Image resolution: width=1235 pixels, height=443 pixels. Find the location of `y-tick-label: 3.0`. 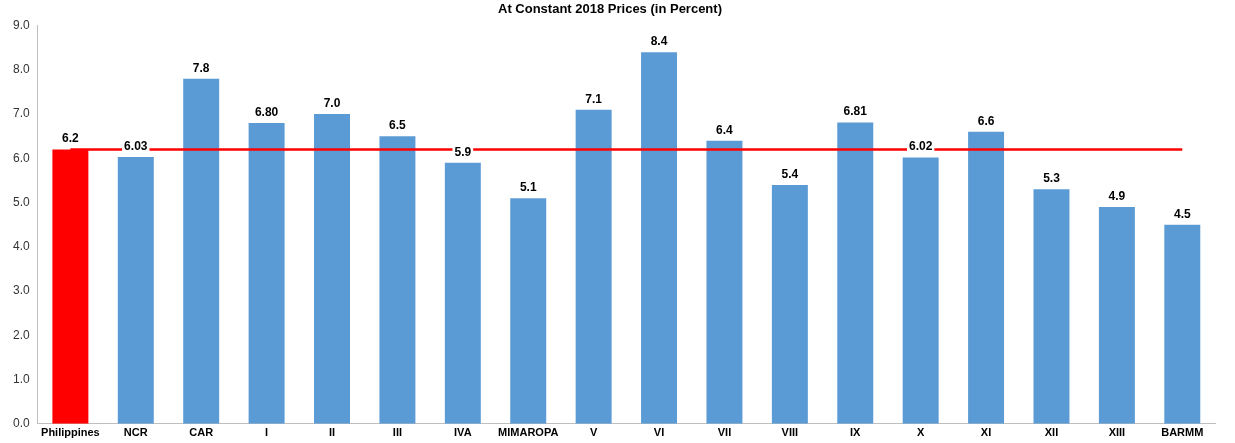

y-tick-label: 3.0 is located at coordinates (21, 290).